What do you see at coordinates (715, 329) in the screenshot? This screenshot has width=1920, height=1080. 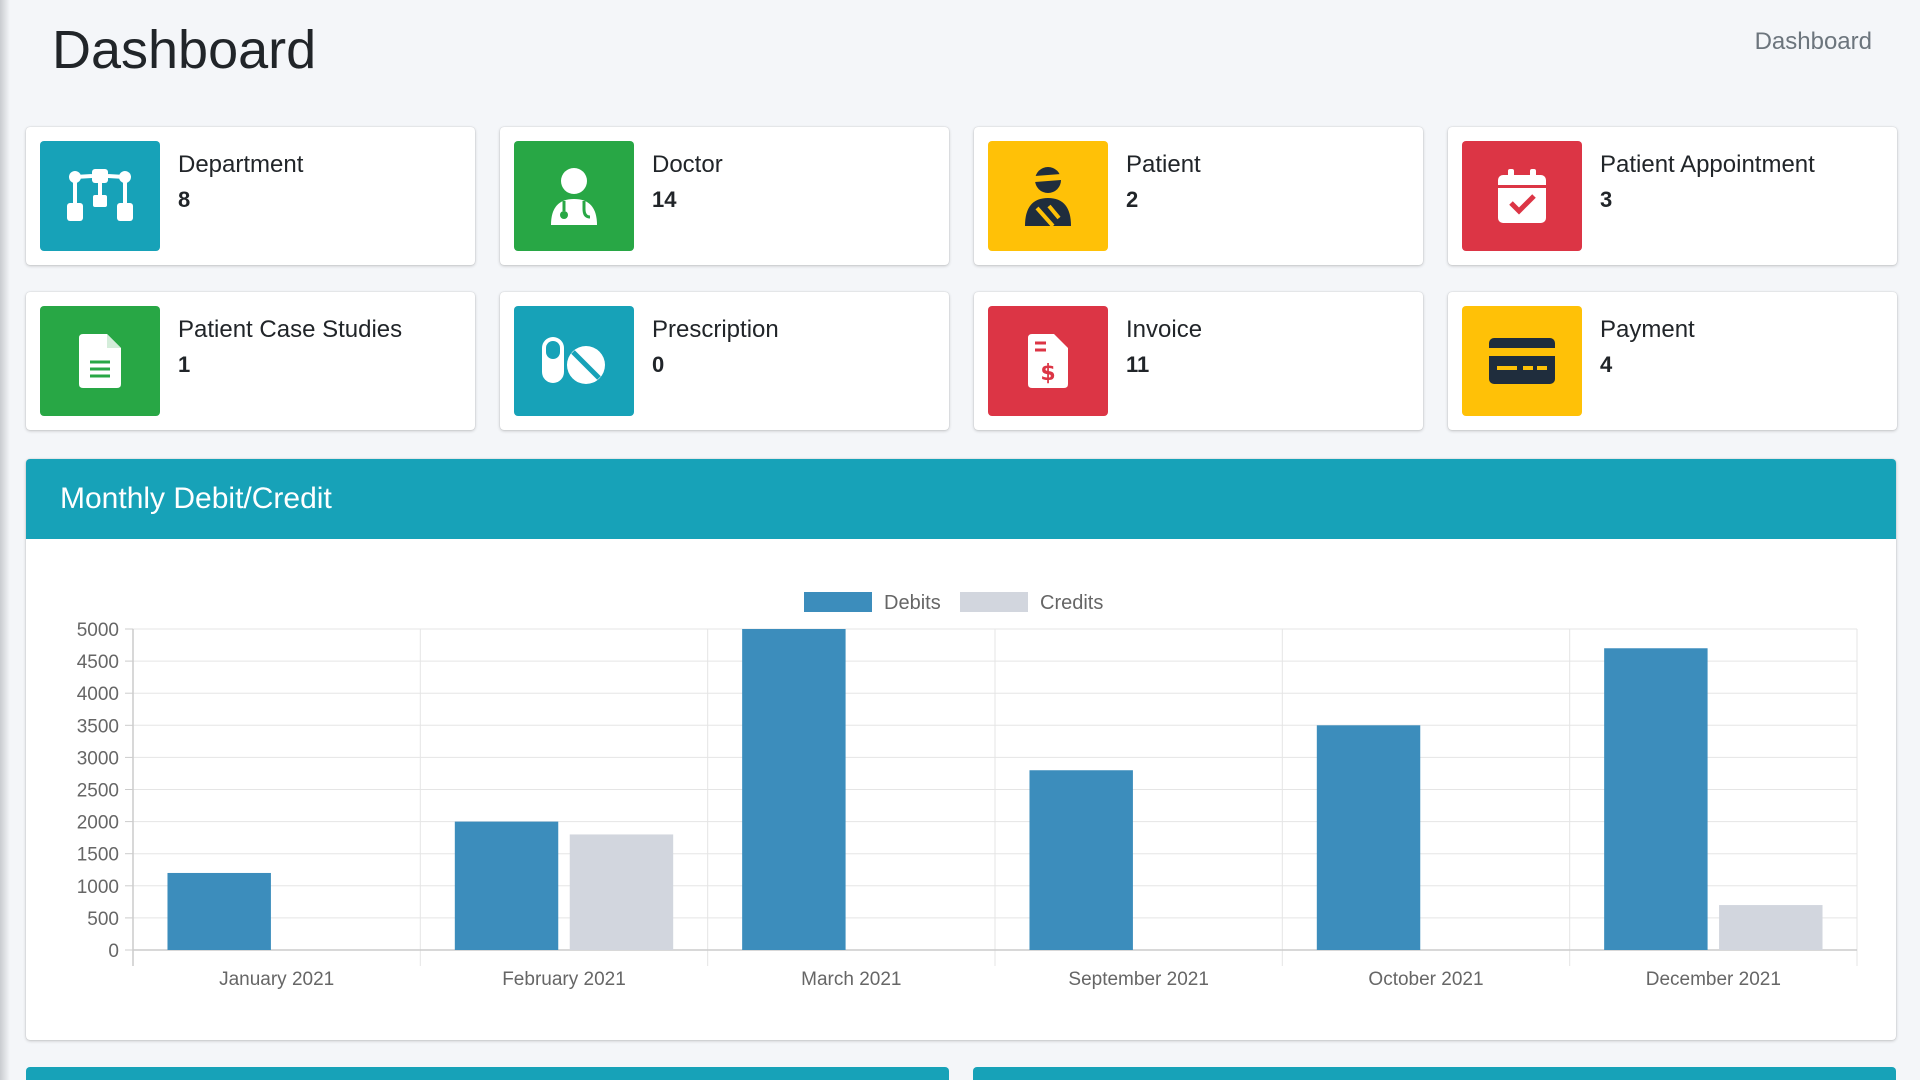 I see `card-label: Prescription` at bounding box center [715, 329].